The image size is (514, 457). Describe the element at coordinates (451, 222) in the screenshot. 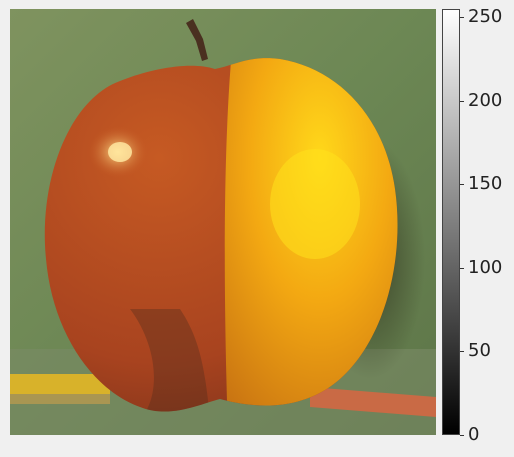

I see `colorbar` at that location.